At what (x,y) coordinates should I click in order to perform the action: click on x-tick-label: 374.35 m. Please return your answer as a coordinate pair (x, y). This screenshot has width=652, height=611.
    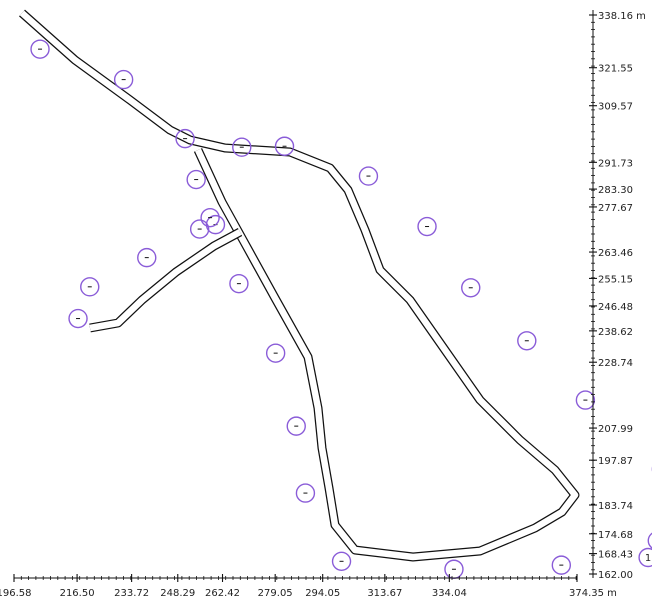
    Looking at the image, I should click on (593, 593).